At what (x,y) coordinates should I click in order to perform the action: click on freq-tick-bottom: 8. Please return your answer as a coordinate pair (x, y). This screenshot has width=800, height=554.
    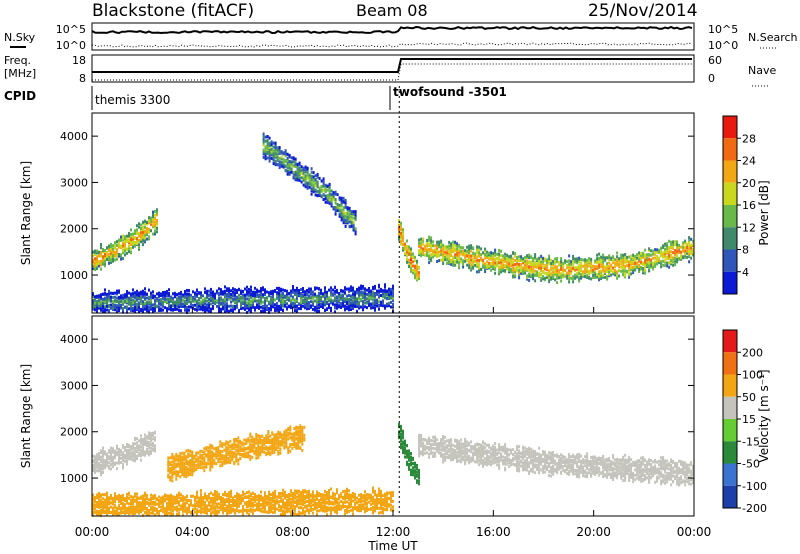
    Looking at the image, I should click on (82, 78).